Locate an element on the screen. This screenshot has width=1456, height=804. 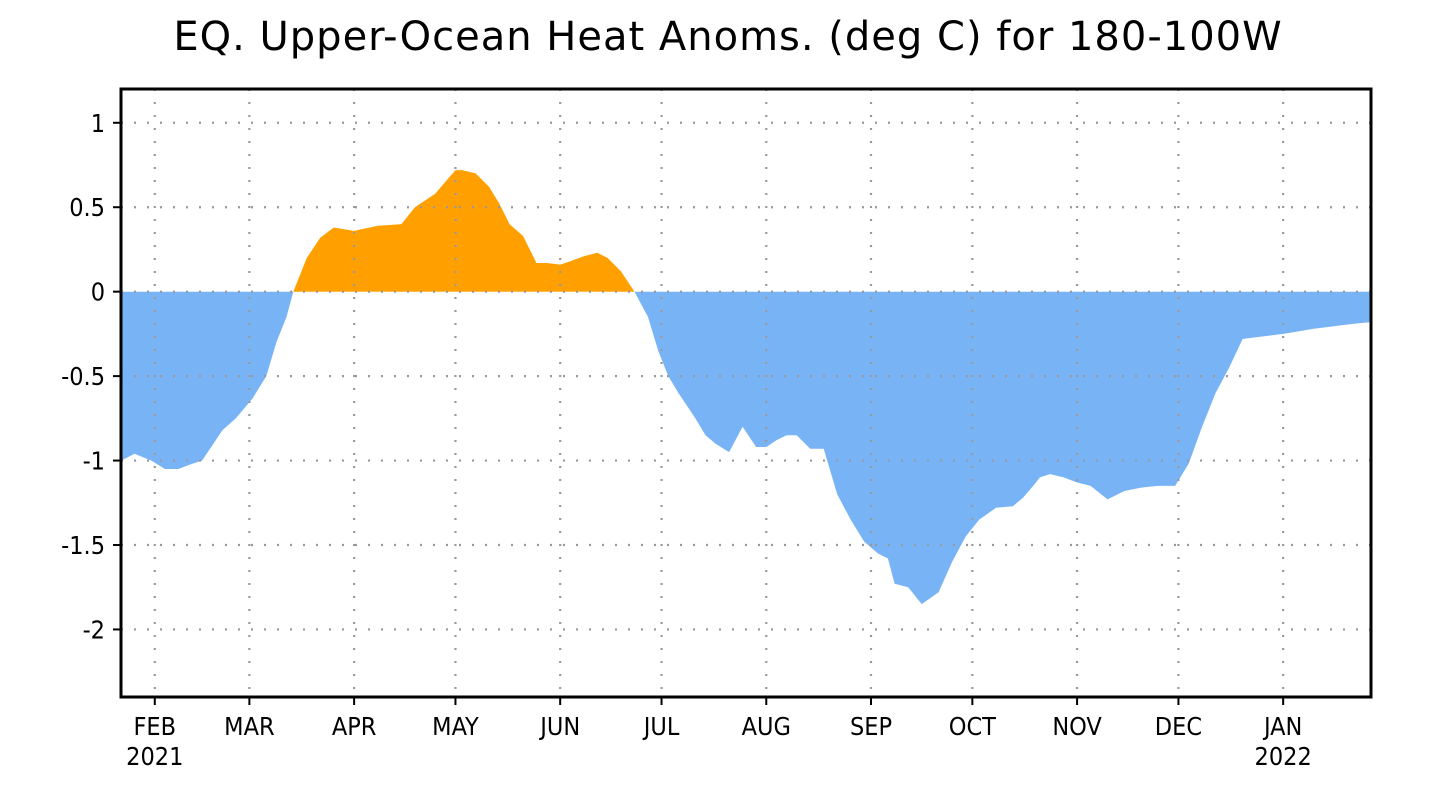
x-tick-label: AUG is located at coordinates (766, 726).